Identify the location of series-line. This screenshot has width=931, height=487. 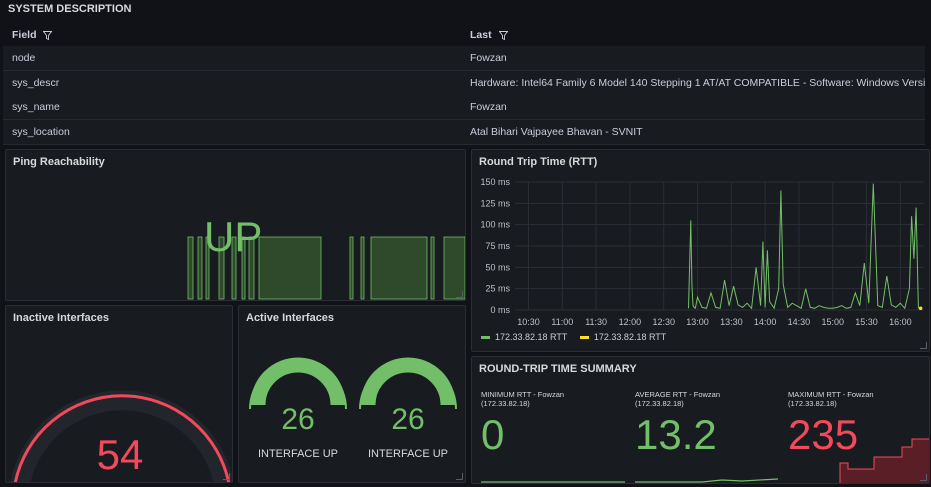
(803, 246).